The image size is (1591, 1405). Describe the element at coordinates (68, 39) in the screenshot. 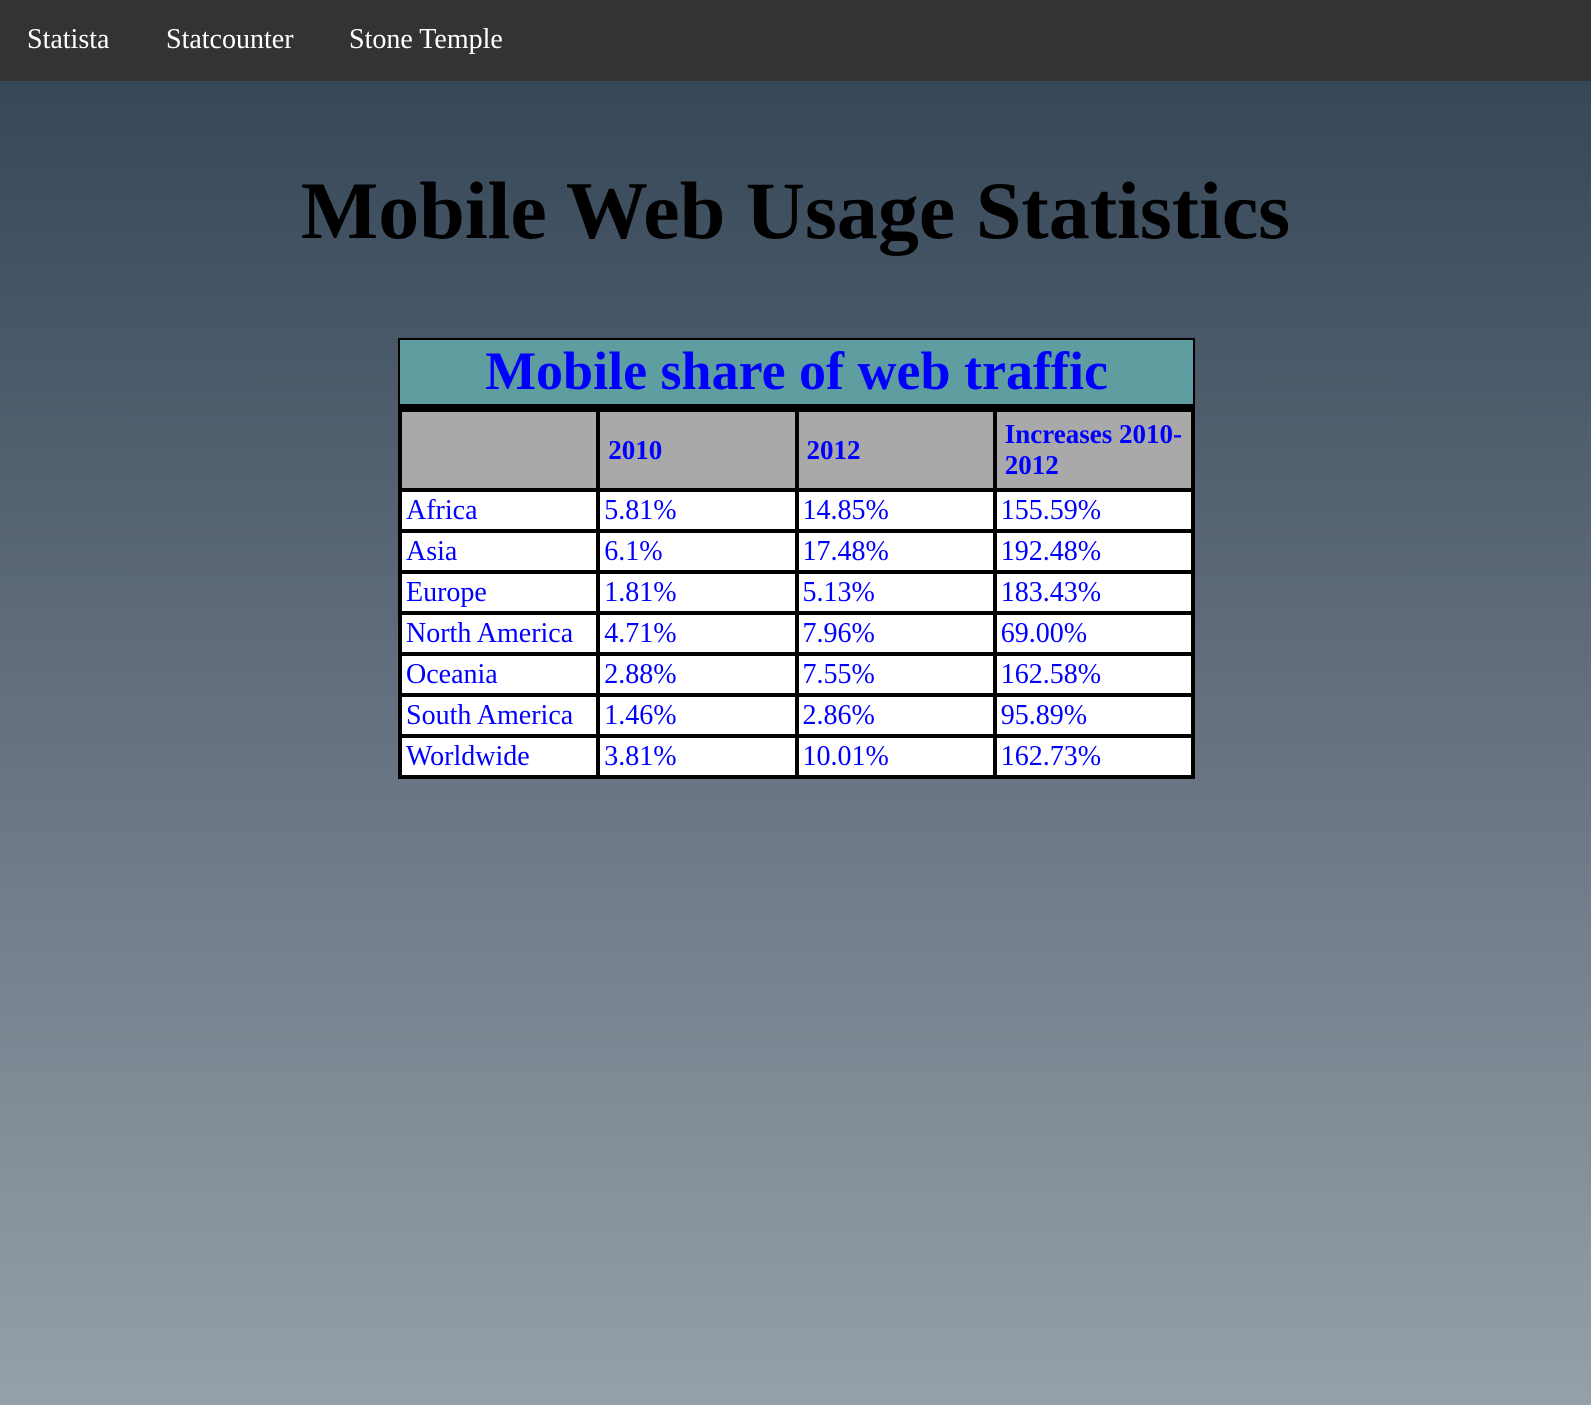

I see `nav-link-statista: Statista` at that location.